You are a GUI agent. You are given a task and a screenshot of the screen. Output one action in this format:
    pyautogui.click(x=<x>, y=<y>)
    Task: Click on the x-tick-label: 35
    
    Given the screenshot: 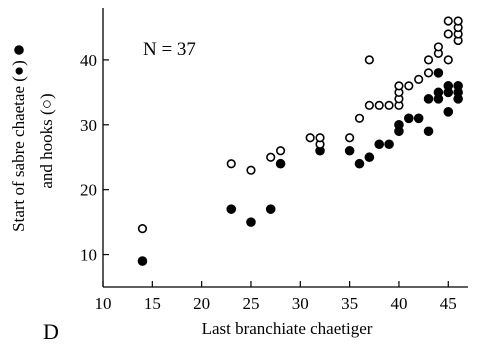 What is the action you would take?
    pyautogui.click(x=349, y=303)
    